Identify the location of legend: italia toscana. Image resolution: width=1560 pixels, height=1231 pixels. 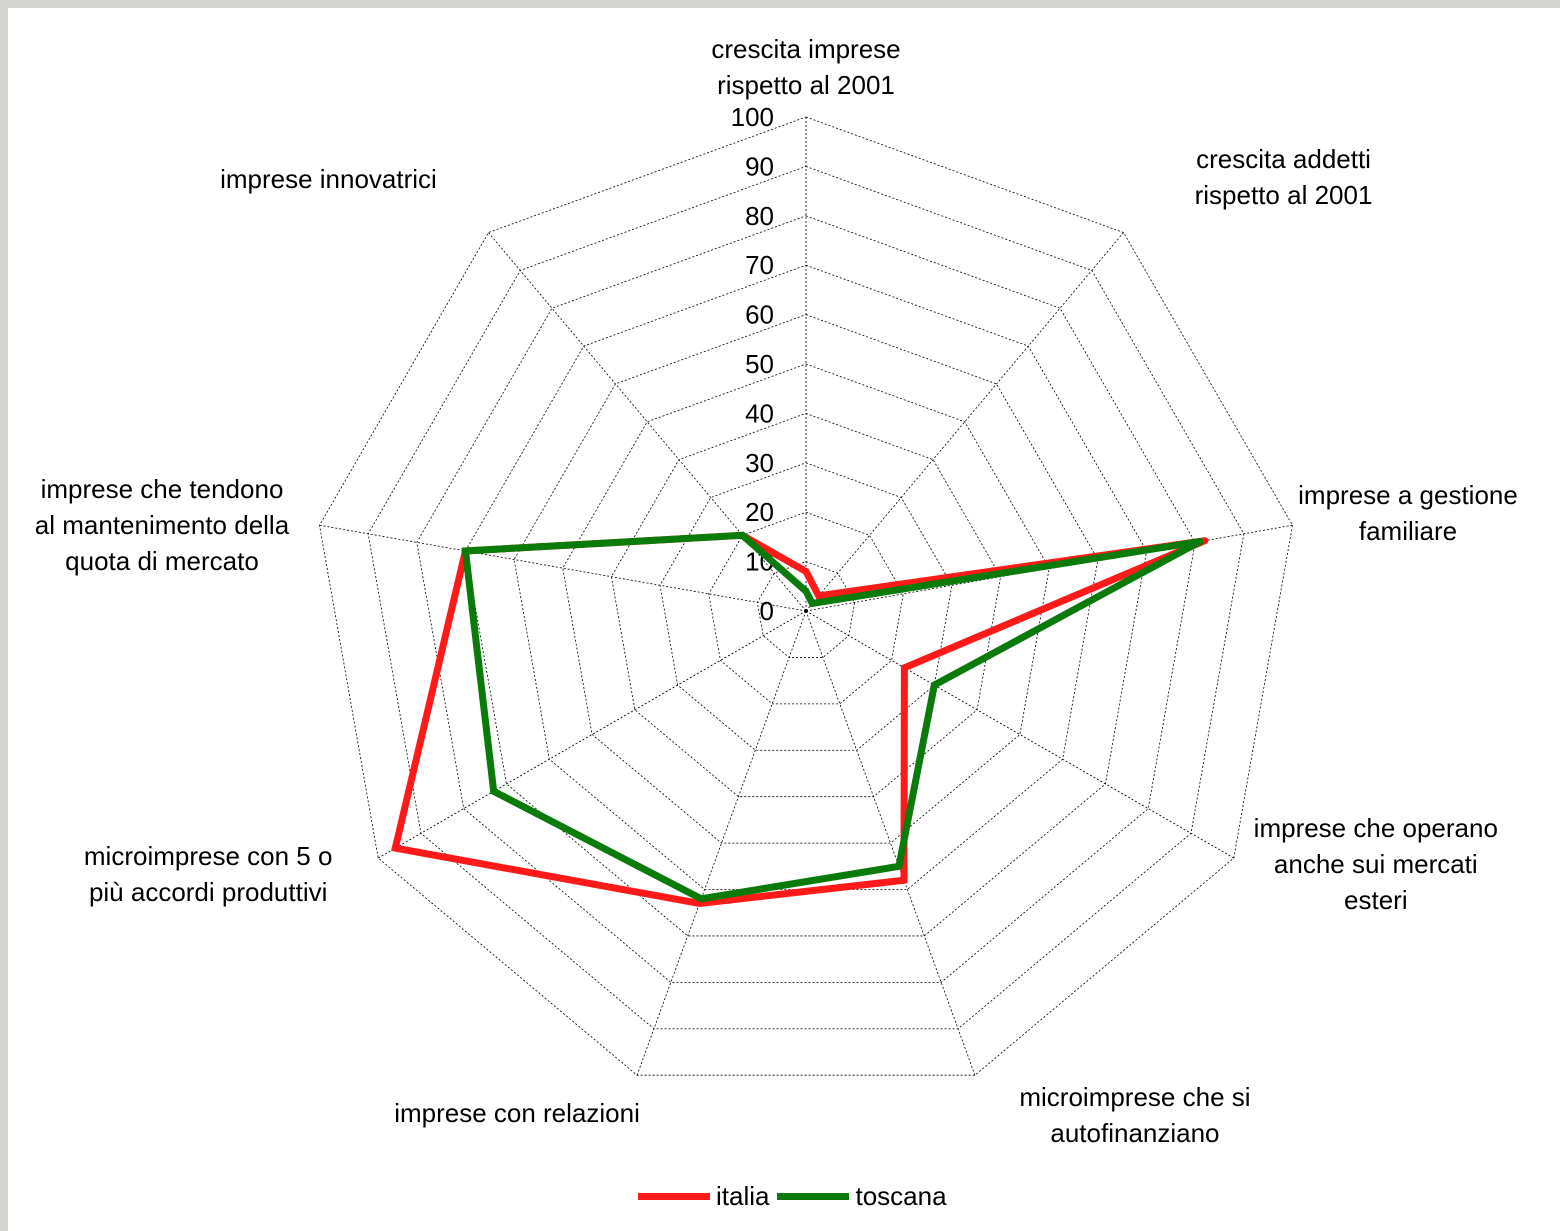
(796, 1196).